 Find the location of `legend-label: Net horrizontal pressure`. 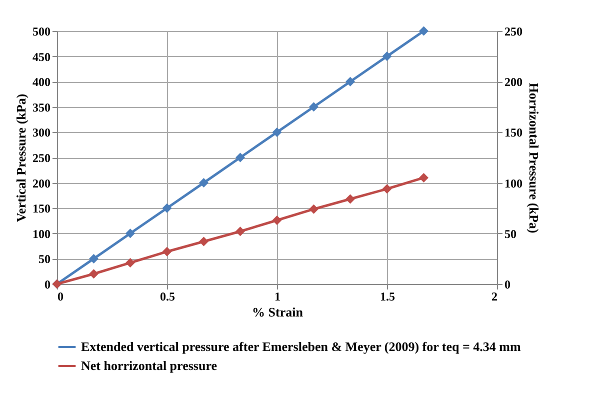

legend-label: Net horrizontal pressure is located at coordinates (149, 365).